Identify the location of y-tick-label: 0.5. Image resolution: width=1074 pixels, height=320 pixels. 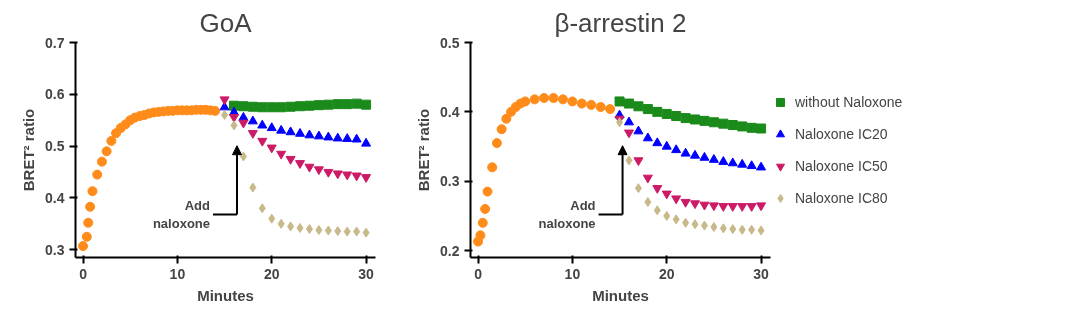
(55, 146).